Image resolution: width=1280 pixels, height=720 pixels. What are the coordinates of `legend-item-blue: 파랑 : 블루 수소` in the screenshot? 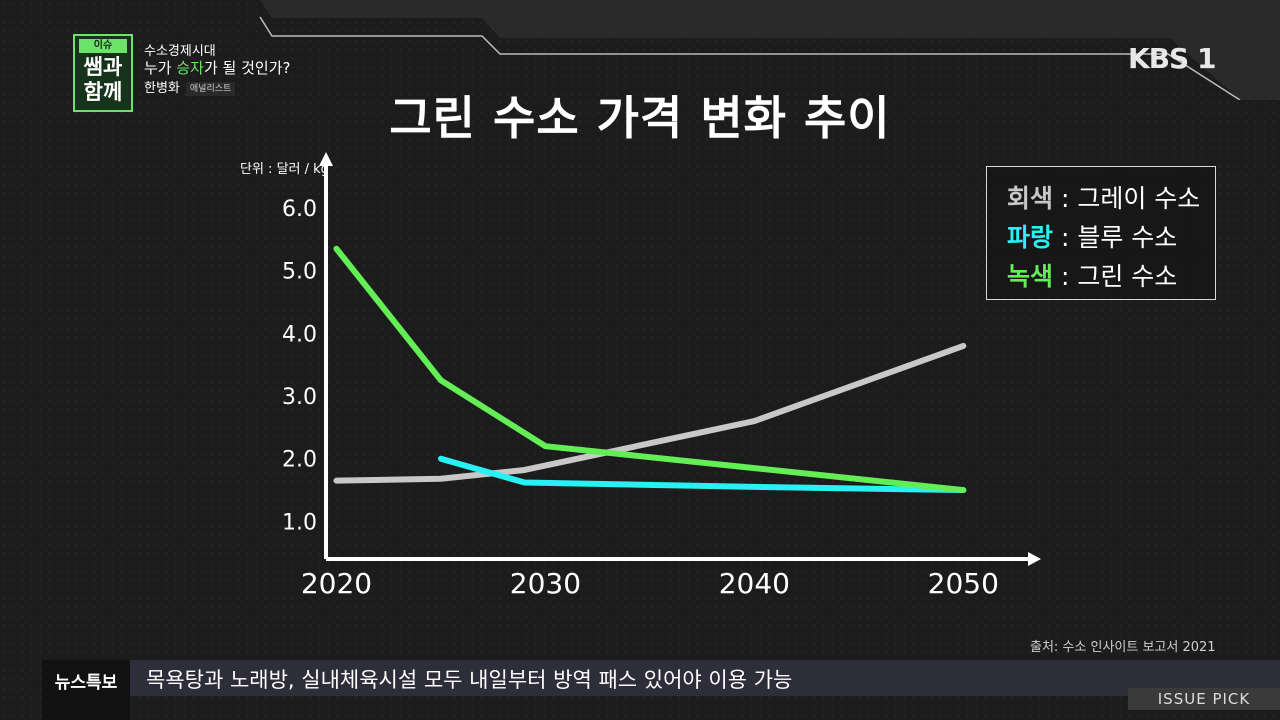 It's located at (1111, 237).